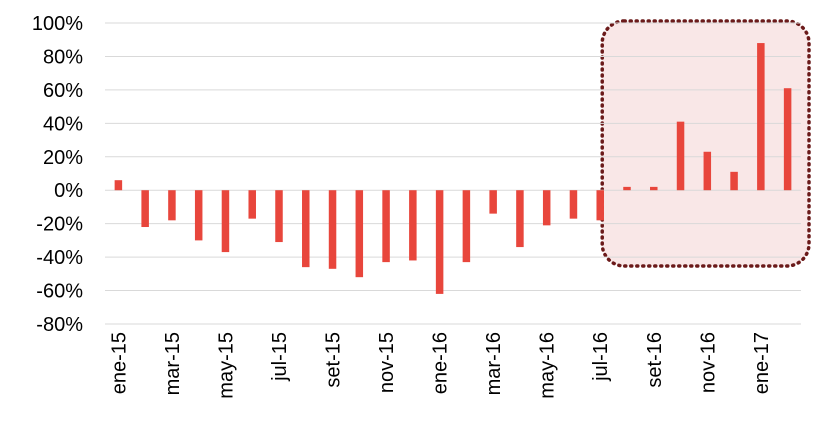  What do you see at coordinates (655, 360) in the screenshot?
I see `x-tick-label: set-16` at bounding box center [655, 360].